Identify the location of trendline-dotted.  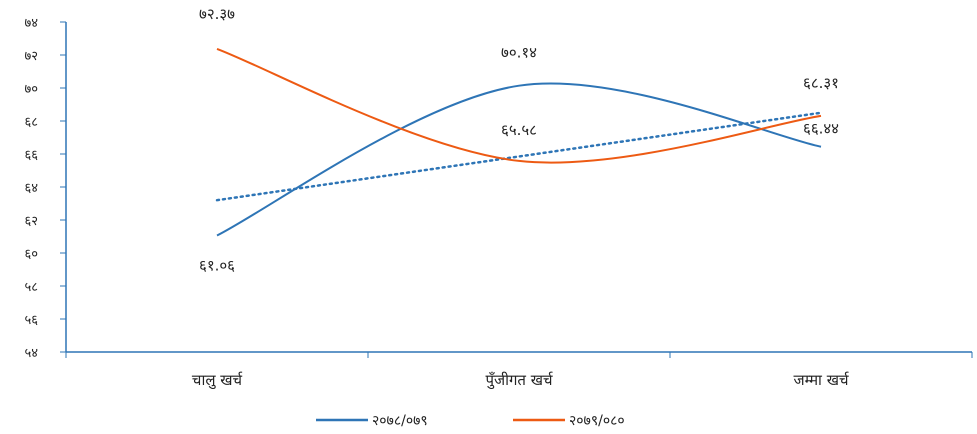
(519, 156).